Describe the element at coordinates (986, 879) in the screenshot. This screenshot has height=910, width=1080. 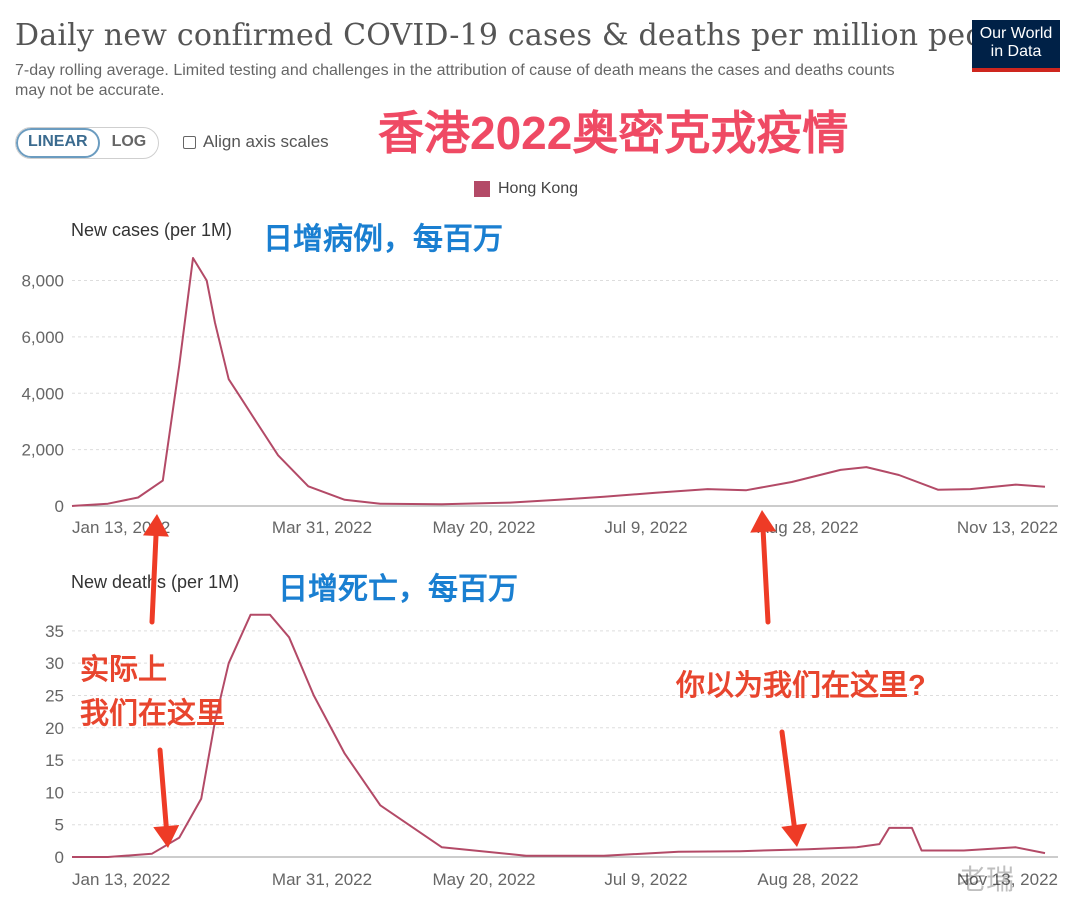
I see `watermark: 老瑞` at that location.